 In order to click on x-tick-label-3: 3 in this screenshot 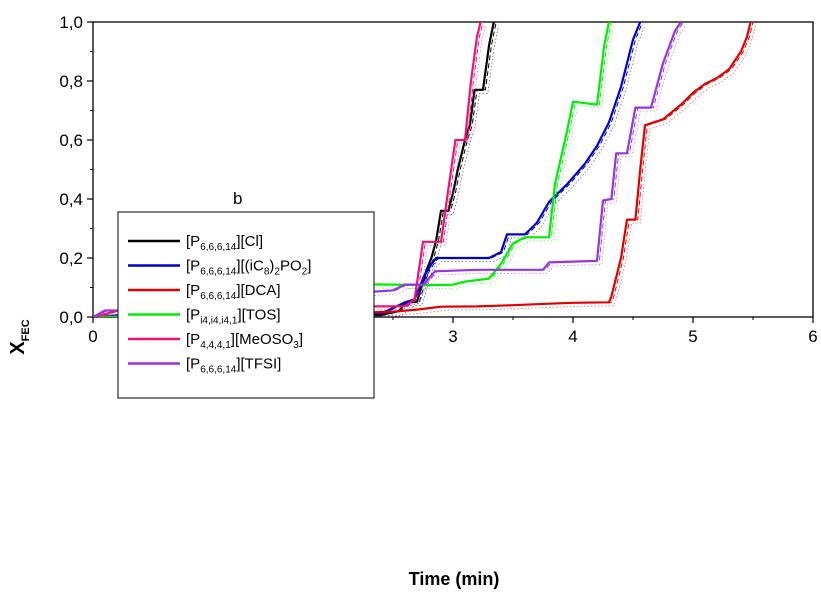, I will do `click(452, 336)`.